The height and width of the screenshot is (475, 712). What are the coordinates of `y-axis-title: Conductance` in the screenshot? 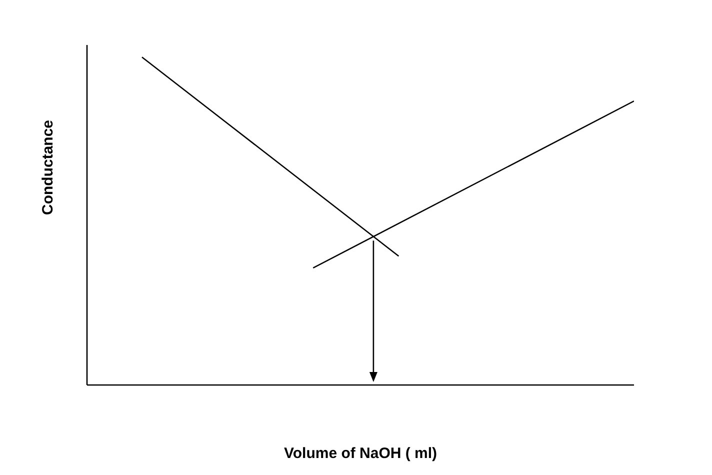 It's located at (47, 167).